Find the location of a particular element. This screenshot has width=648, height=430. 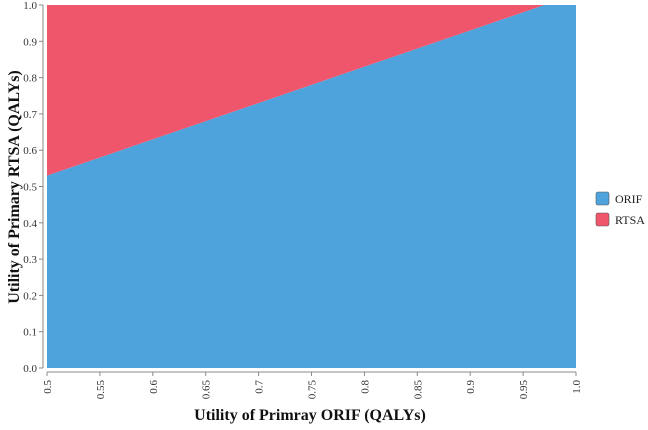

y-tick-label: 0.6 is located at coordinates (30, 151).